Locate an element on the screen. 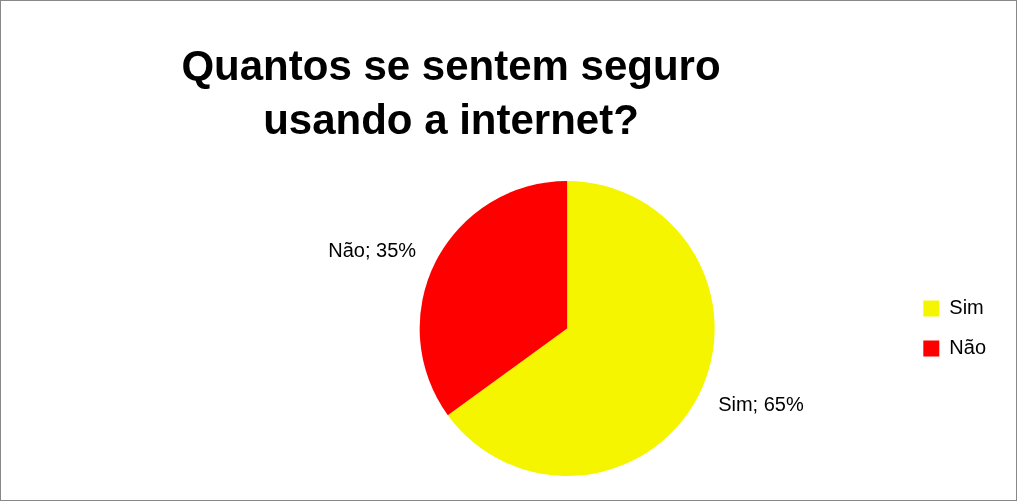 The width and height of the screenshot is (1017, 501). legend-label: Não is located at coordinates (968, 347).